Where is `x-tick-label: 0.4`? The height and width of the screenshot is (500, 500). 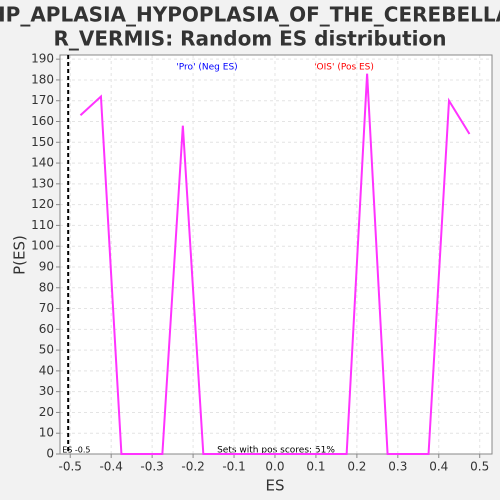
x-tick-label: 0.4 is located at coordinates (438, 467).